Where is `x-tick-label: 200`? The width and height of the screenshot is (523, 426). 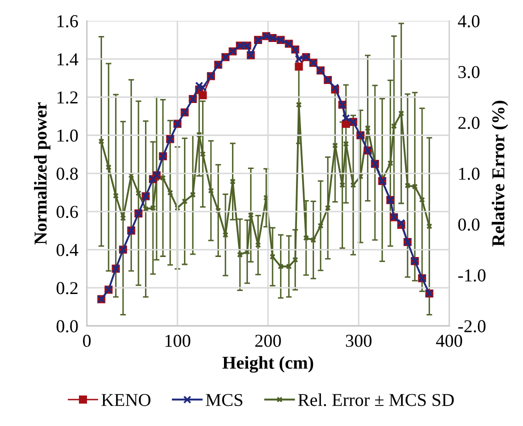 x-tick-label: 200 is located at coordinates (268, 340).